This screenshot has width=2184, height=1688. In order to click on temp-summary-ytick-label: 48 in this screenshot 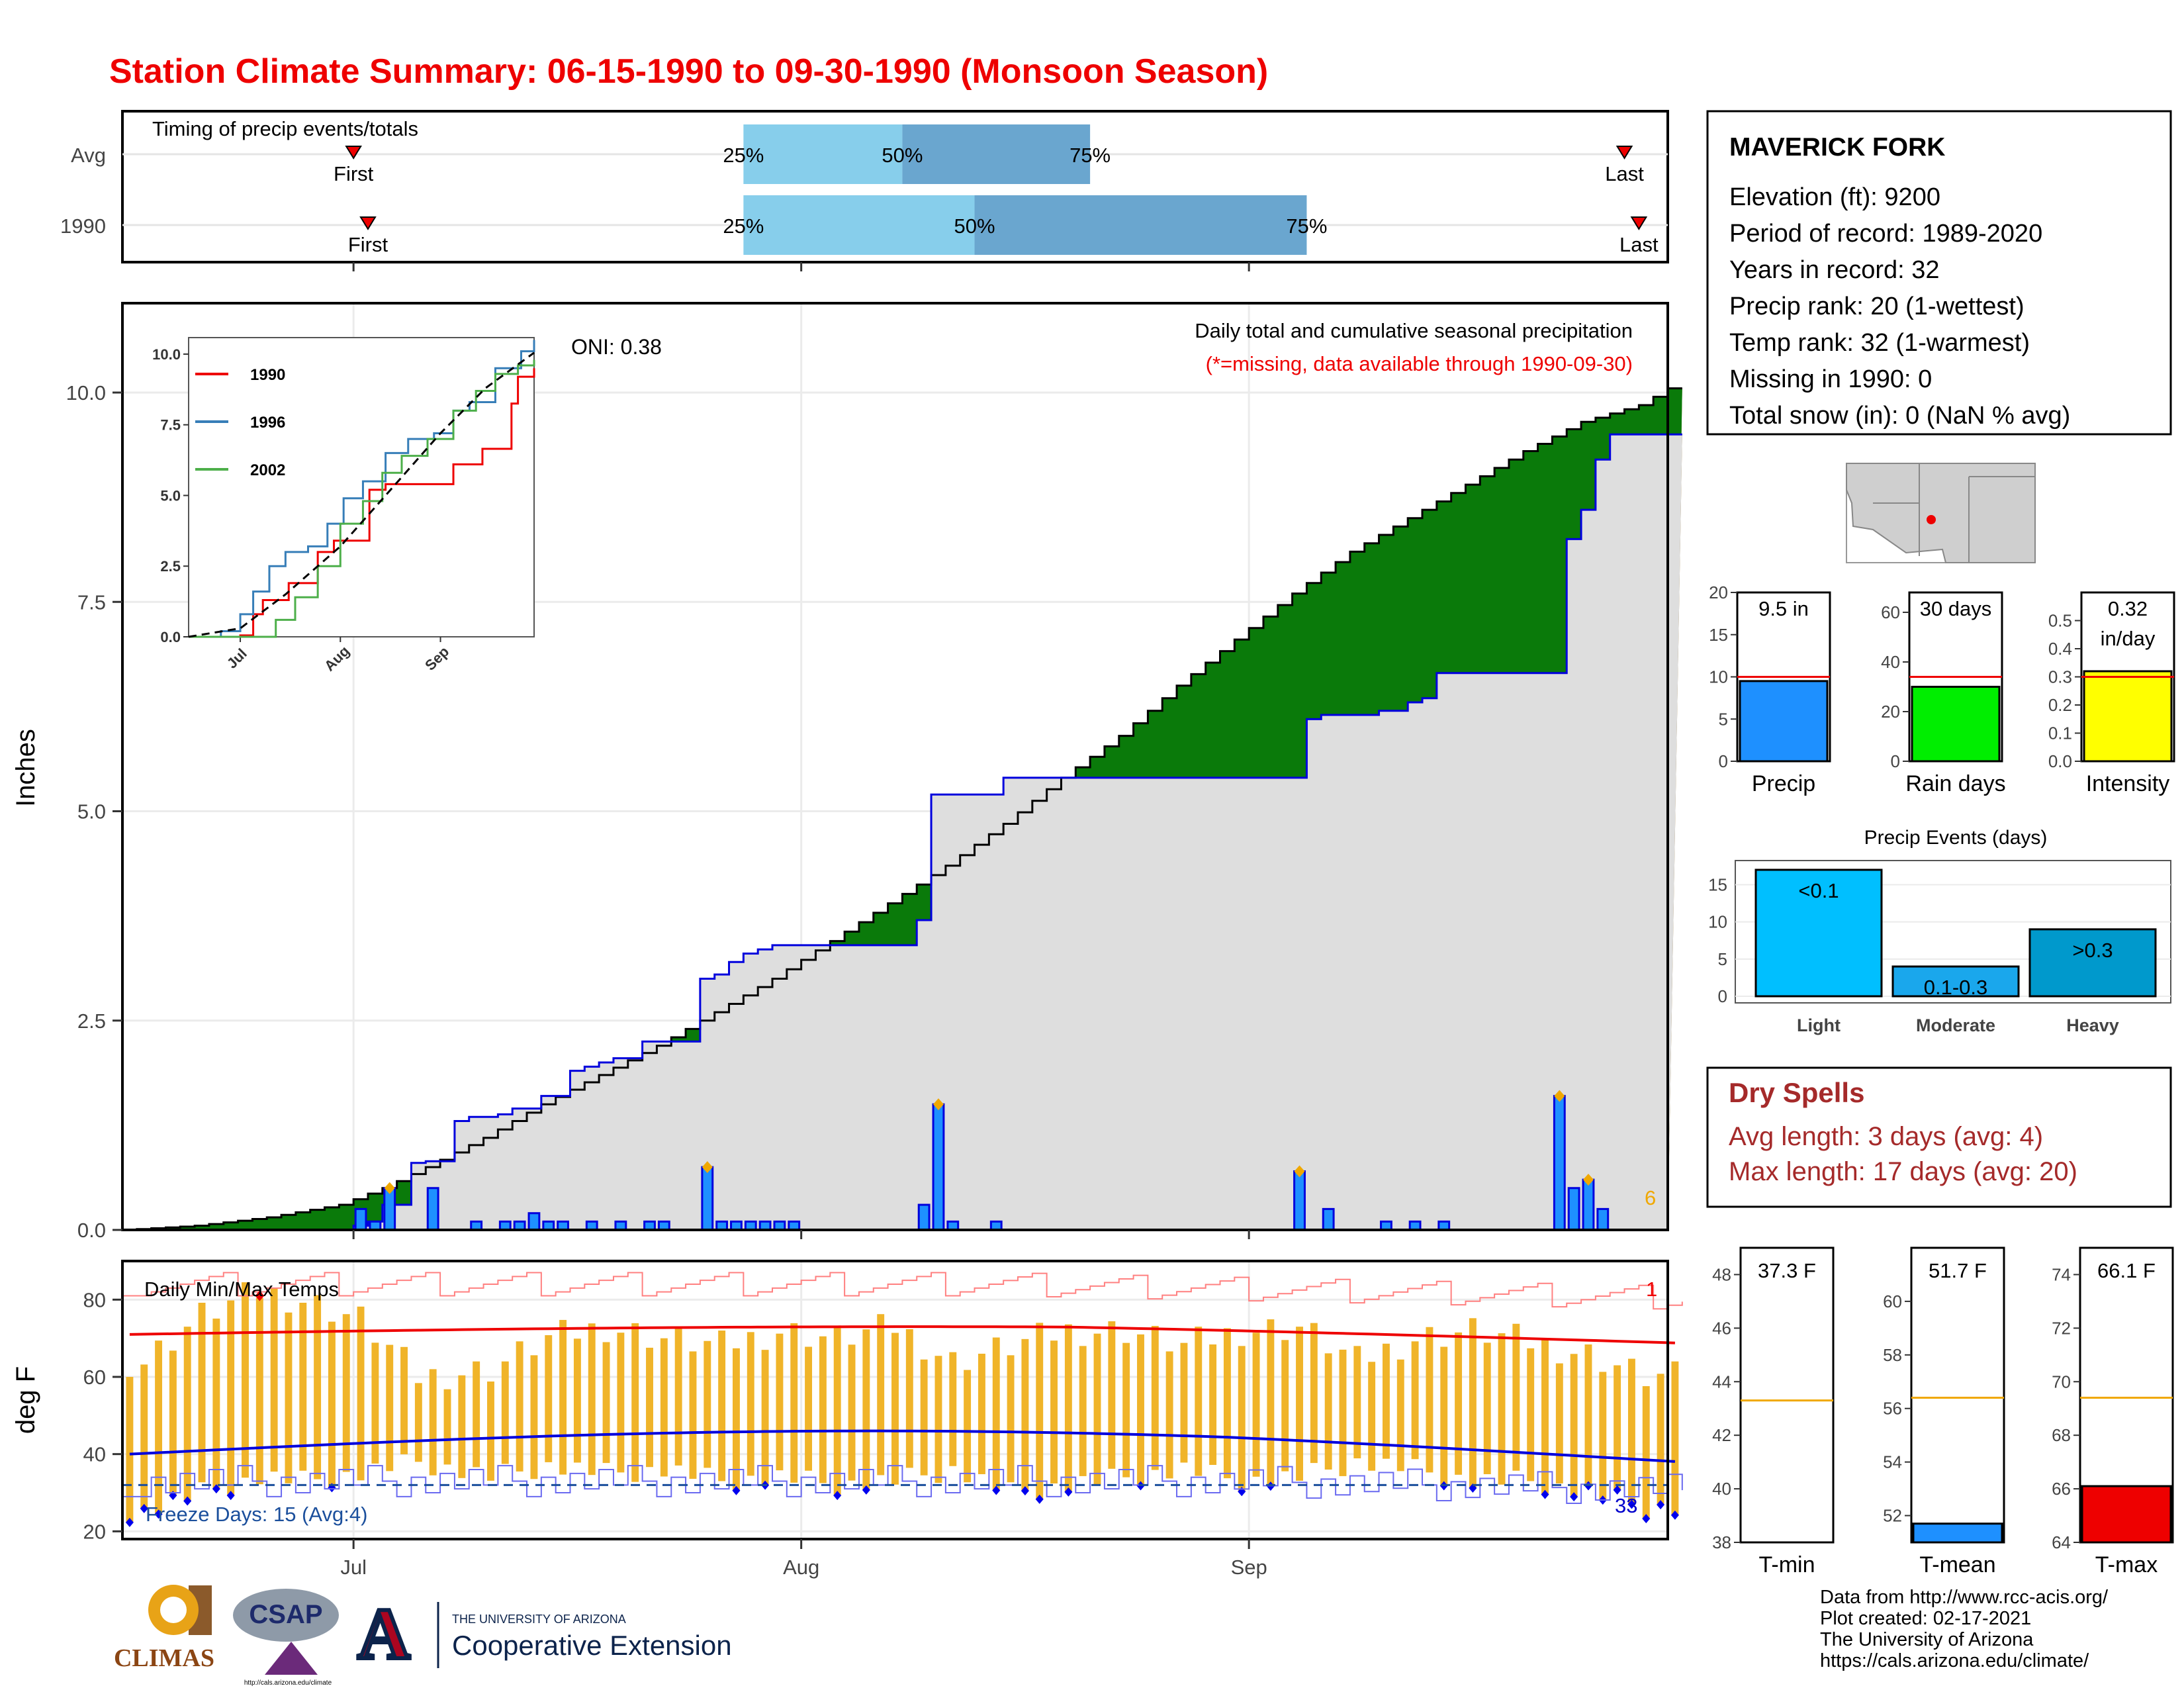, I will do `click(1721, 1274)`.